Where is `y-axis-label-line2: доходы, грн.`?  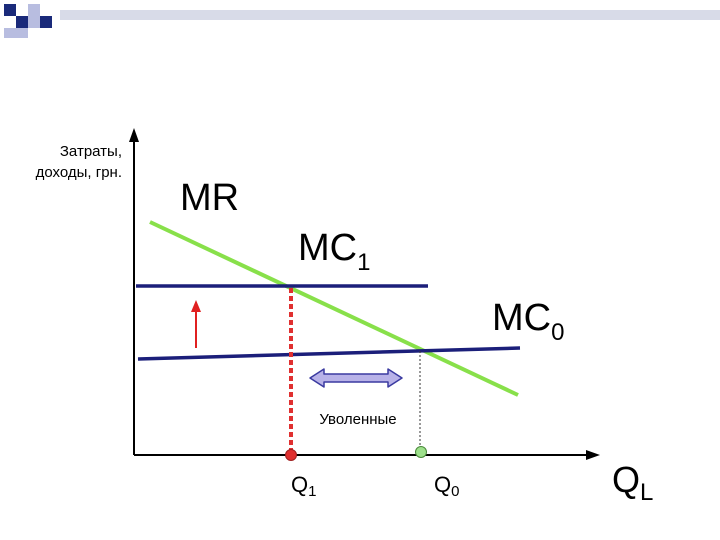
y-axis-label-line2: доходы, грн. is located at coordinates (79, 172).